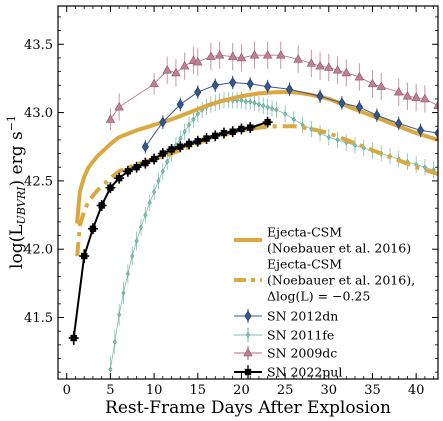 This screenshot has height=421, width=443. I want to click on legend-label: Δlog(L) = −0.25, so click(318, 296).